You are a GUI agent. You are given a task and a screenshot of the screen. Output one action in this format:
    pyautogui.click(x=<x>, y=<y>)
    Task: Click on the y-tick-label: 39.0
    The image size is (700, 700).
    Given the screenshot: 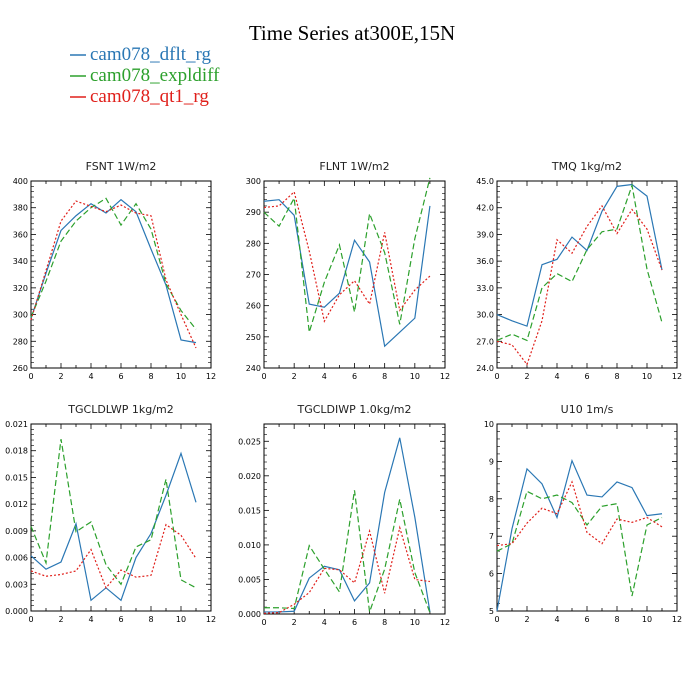 What is the action you would take?
    pyautogui.click(x=485, y=234)
    